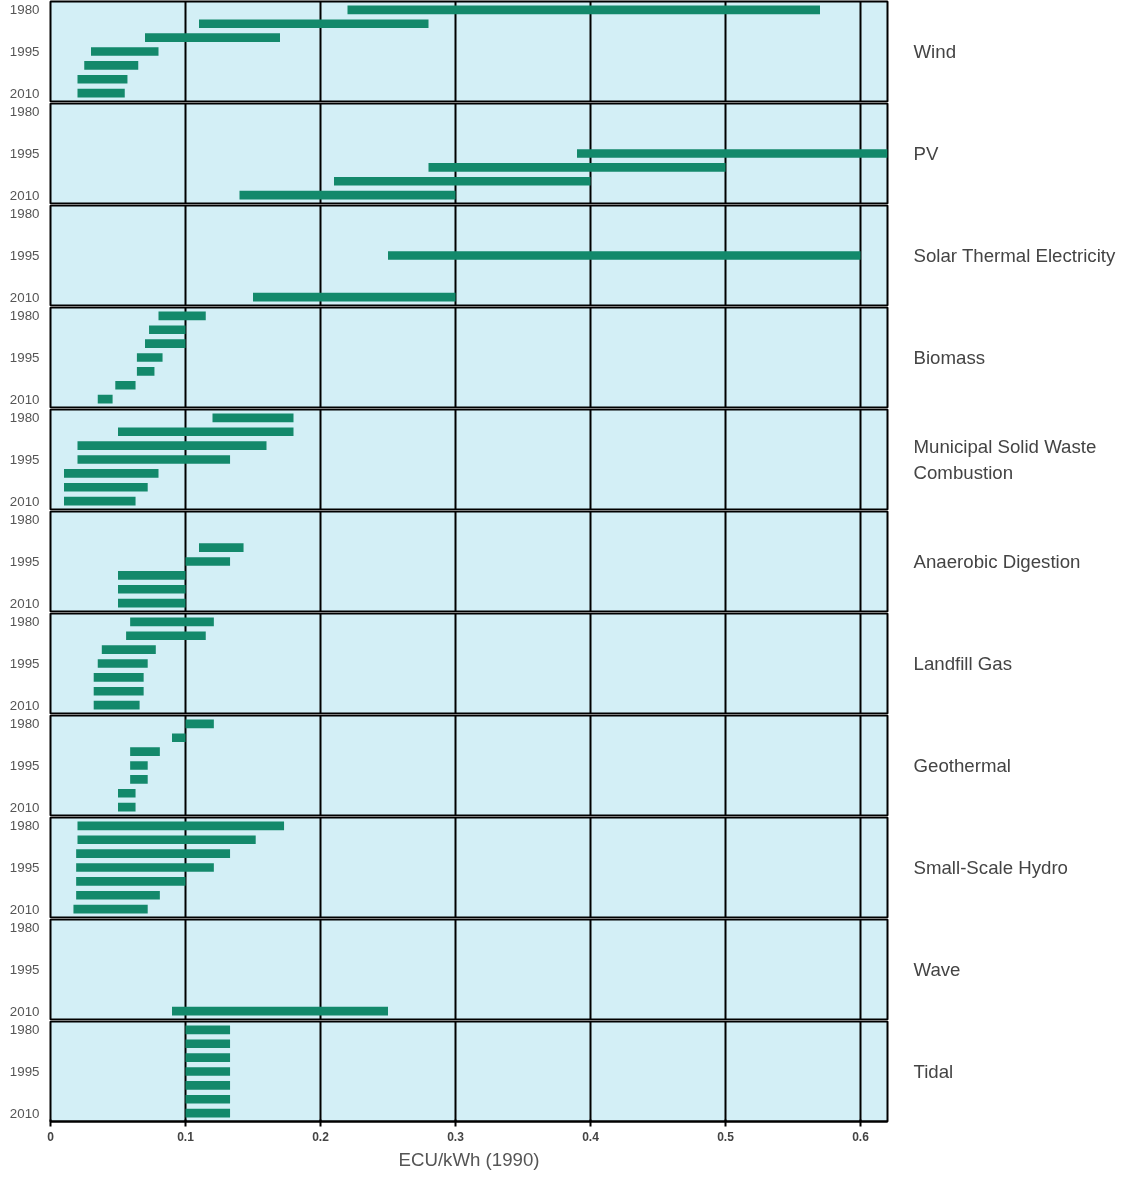 The image size is (1147, 1187). Describe the element at coordinates (949, 357) in the screenshot. I see `y2-axis-title: Biomass` at that location.